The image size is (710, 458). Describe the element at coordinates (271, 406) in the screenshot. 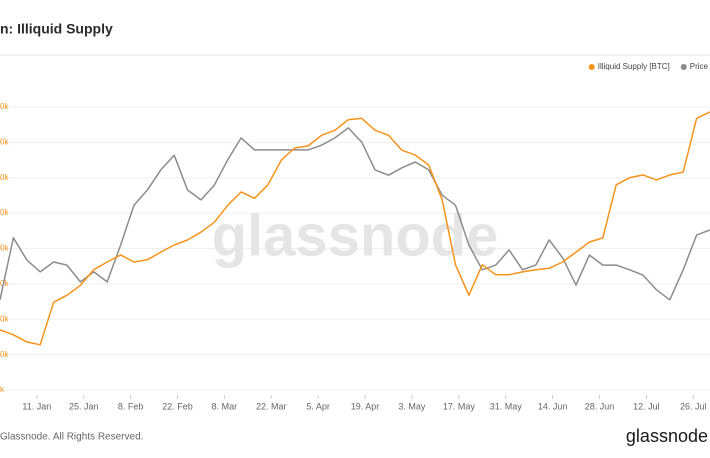

I see `x-tick-label: 22. Mar` at that location.